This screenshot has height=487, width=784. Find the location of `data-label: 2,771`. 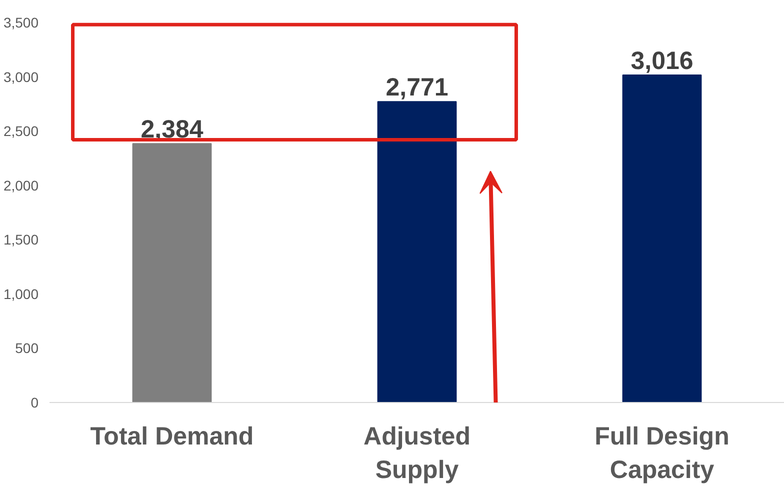

data-label: 2,771 is located at coordinates (417, 88).